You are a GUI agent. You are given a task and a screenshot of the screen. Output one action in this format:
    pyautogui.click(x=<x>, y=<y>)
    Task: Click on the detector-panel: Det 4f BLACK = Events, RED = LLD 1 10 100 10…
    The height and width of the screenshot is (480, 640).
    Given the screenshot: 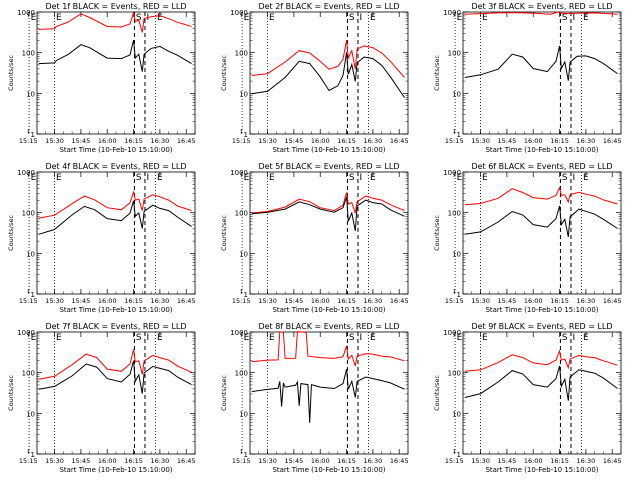 What is the action you would take?
    pyautogui.click(x=101, y=238)
    